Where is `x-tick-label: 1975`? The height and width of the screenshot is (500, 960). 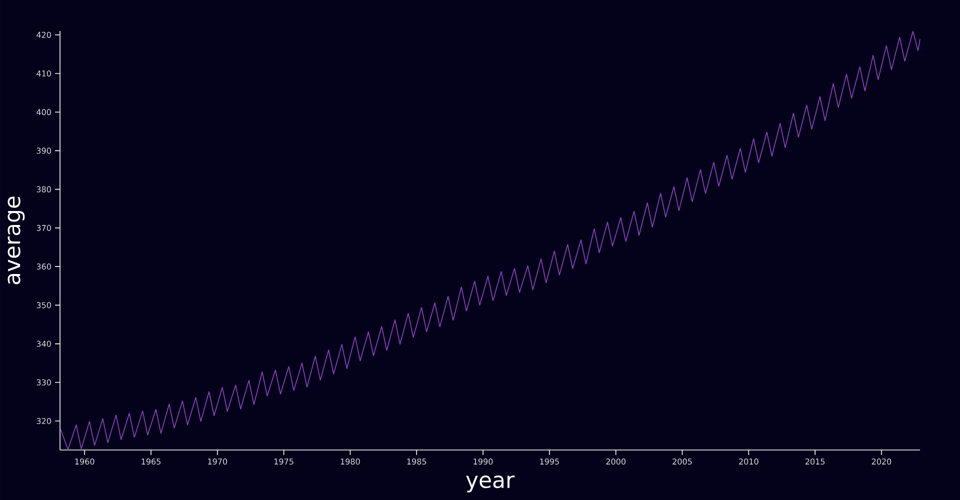 x-tick-label: 1975 is located at coordinates (284, 461).